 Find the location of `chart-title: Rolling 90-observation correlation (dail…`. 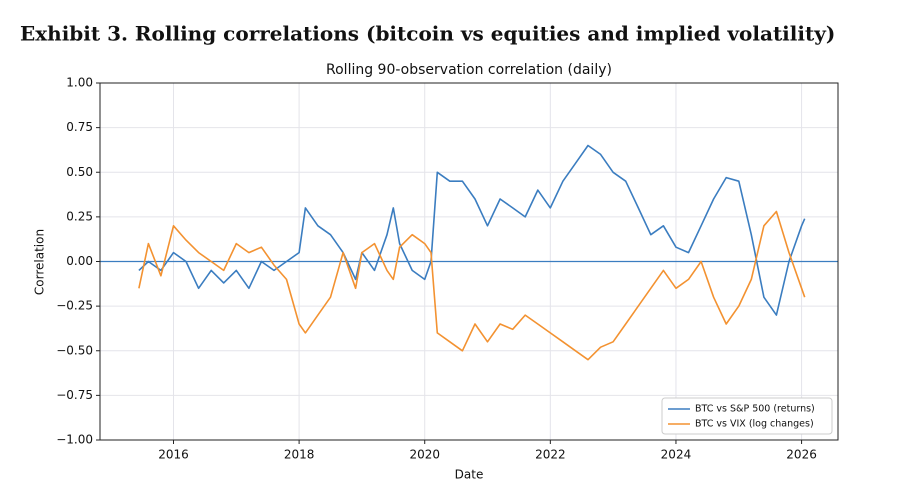

chart-title: Rolling 90-observation correlation (dail… is located at coordinates (469, 70).